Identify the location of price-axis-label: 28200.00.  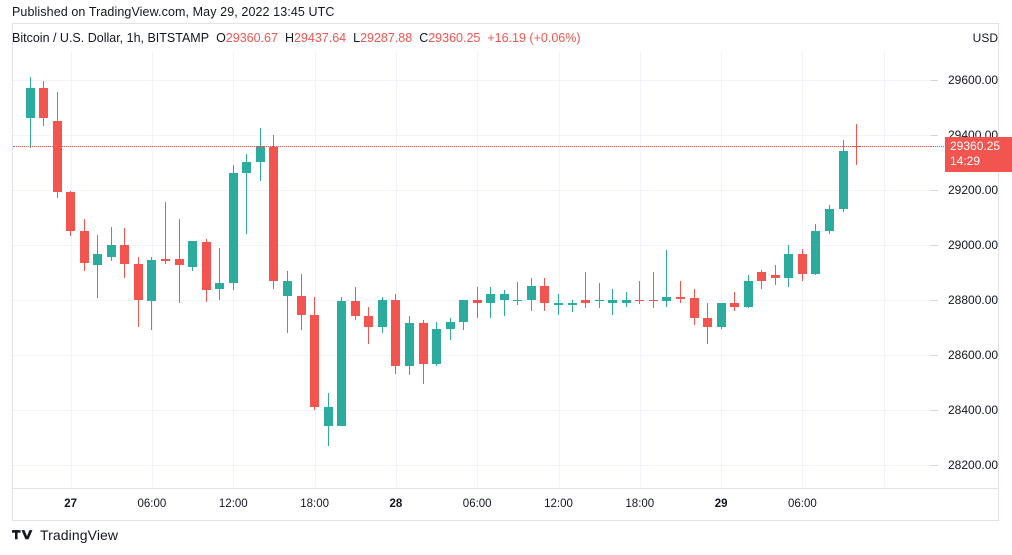
(973, 465).